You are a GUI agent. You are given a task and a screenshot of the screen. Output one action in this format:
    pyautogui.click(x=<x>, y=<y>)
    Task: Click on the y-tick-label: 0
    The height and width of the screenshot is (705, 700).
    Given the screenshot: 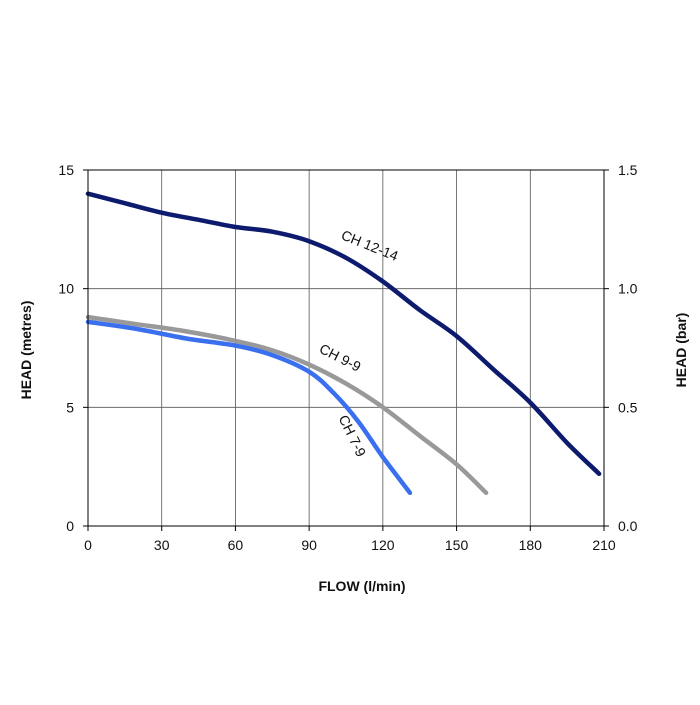 What is the action you would take?
    pyautogui.click(x=70, y=526)
    